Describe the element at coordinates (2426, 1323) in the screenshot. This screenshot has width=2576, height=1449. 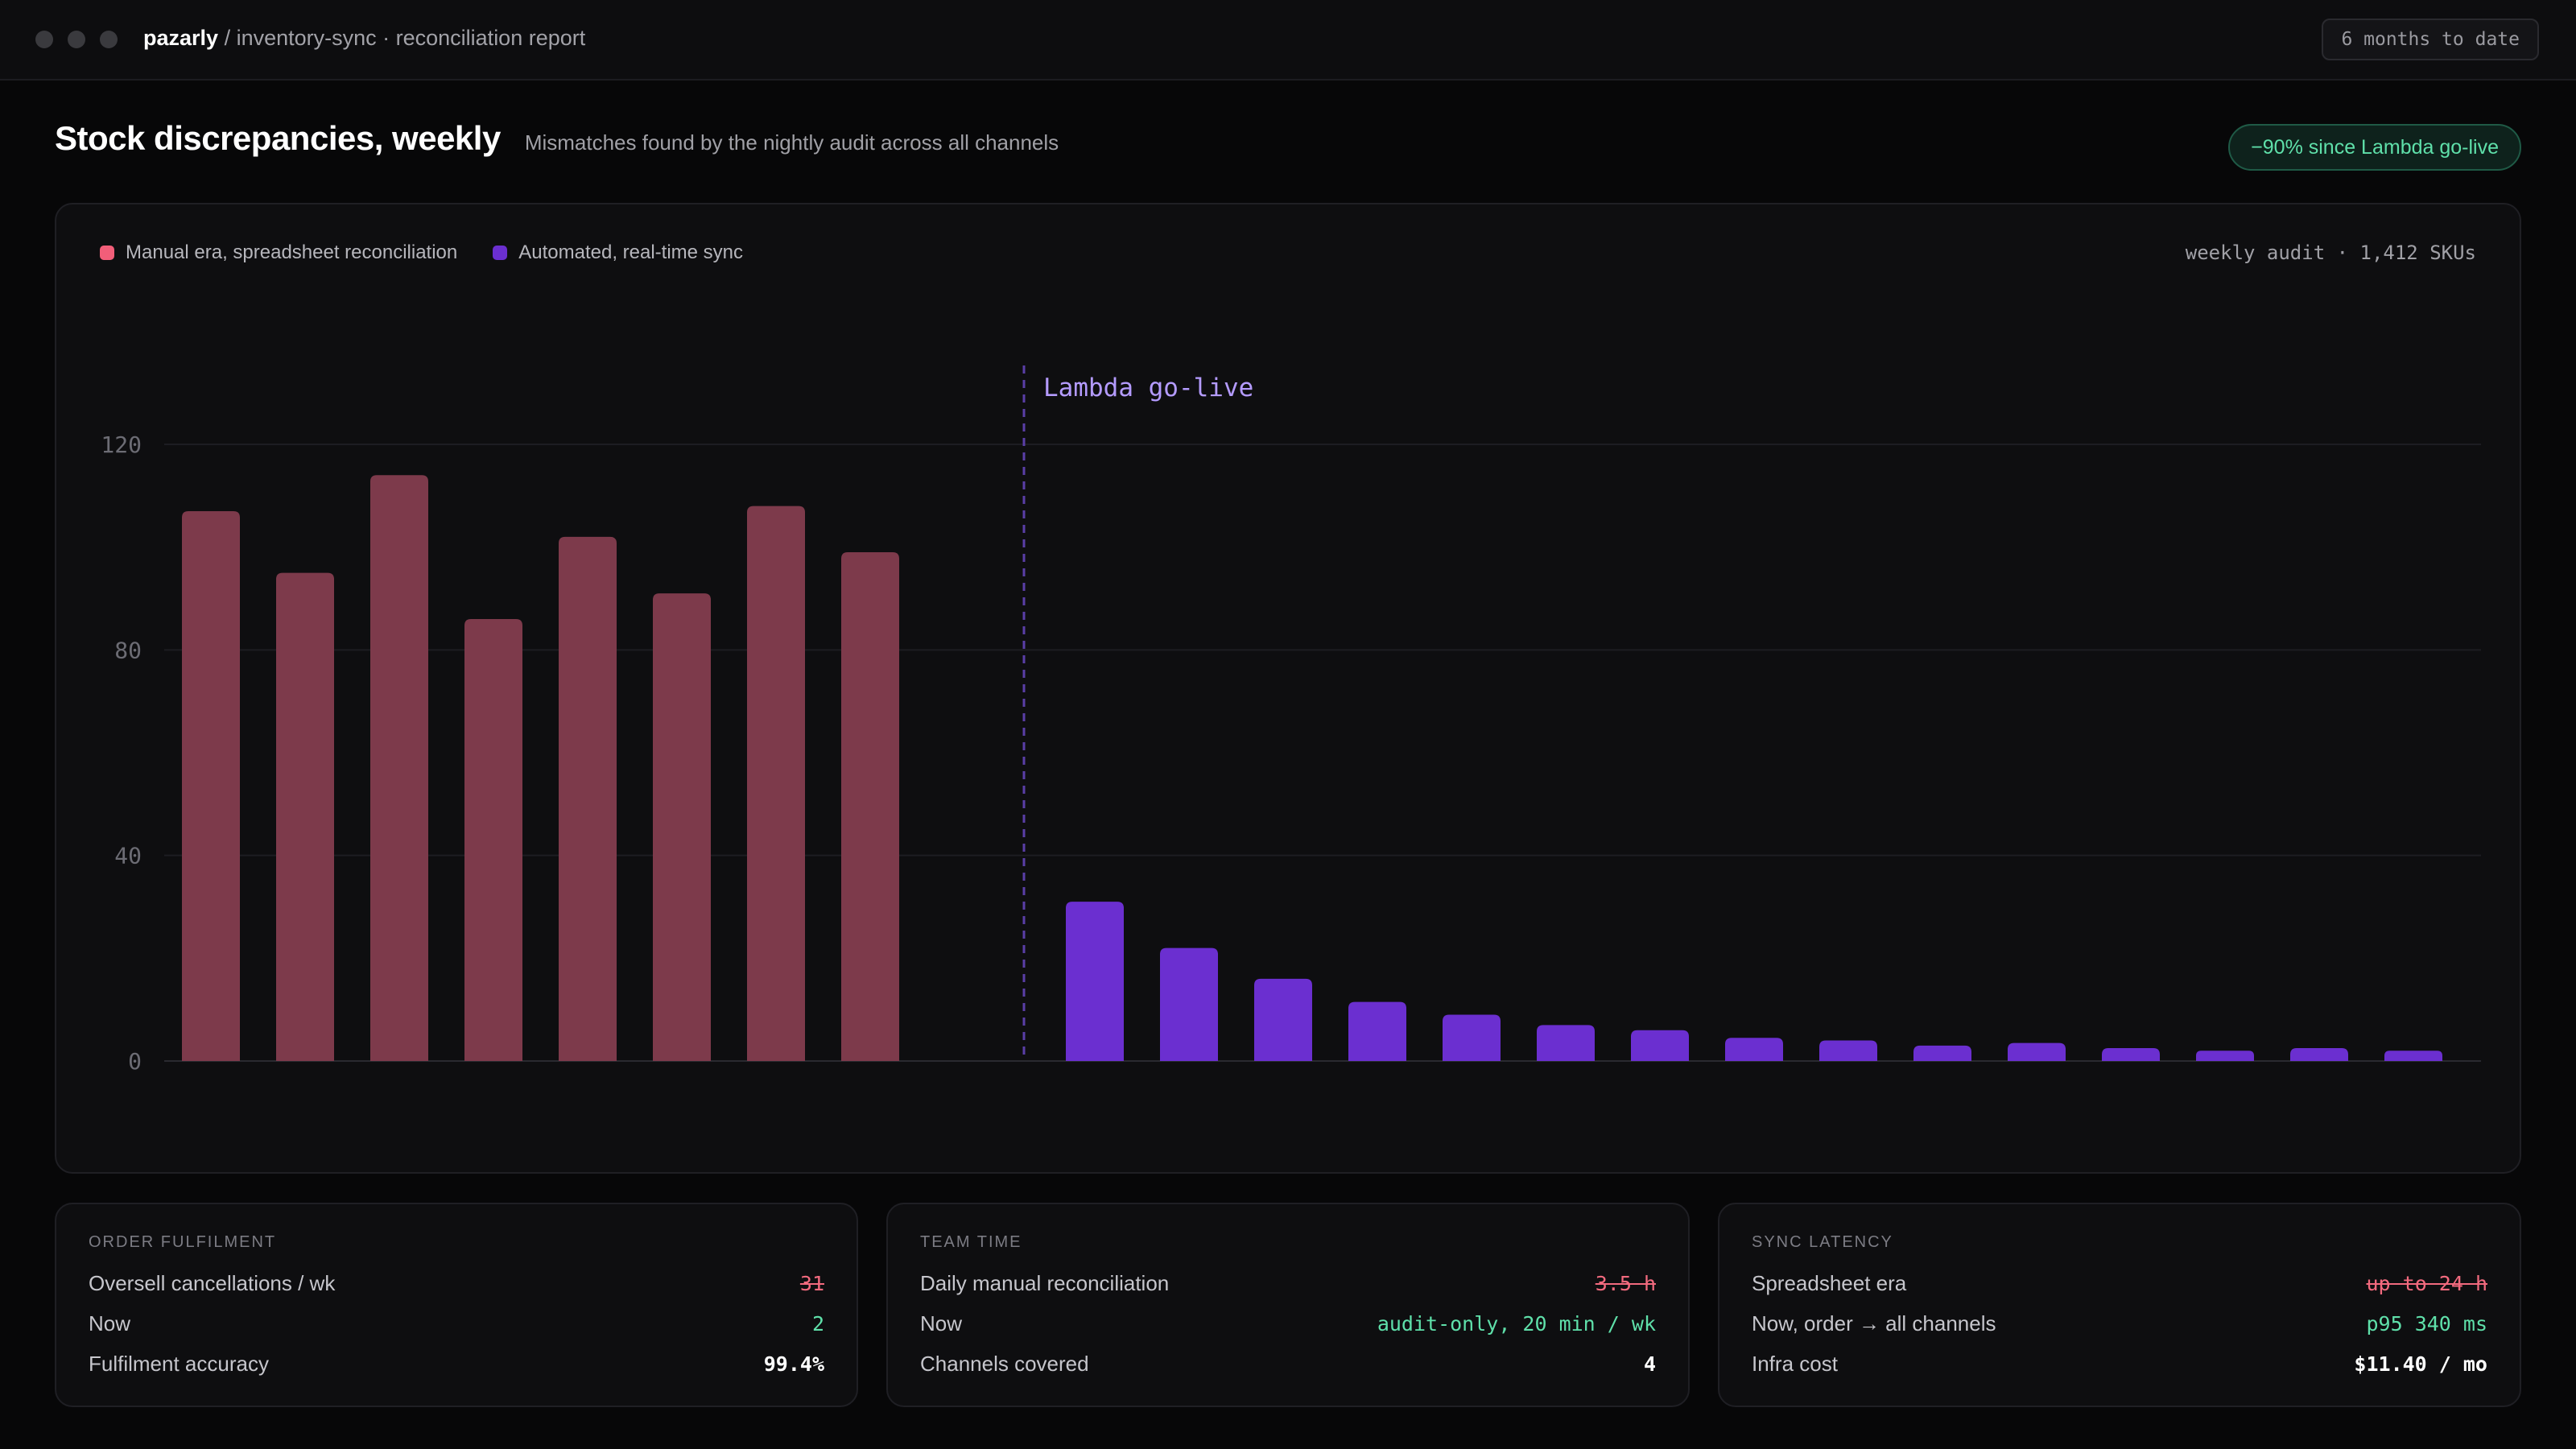
I see `stat-value-now: p95 340 ms` at that location.